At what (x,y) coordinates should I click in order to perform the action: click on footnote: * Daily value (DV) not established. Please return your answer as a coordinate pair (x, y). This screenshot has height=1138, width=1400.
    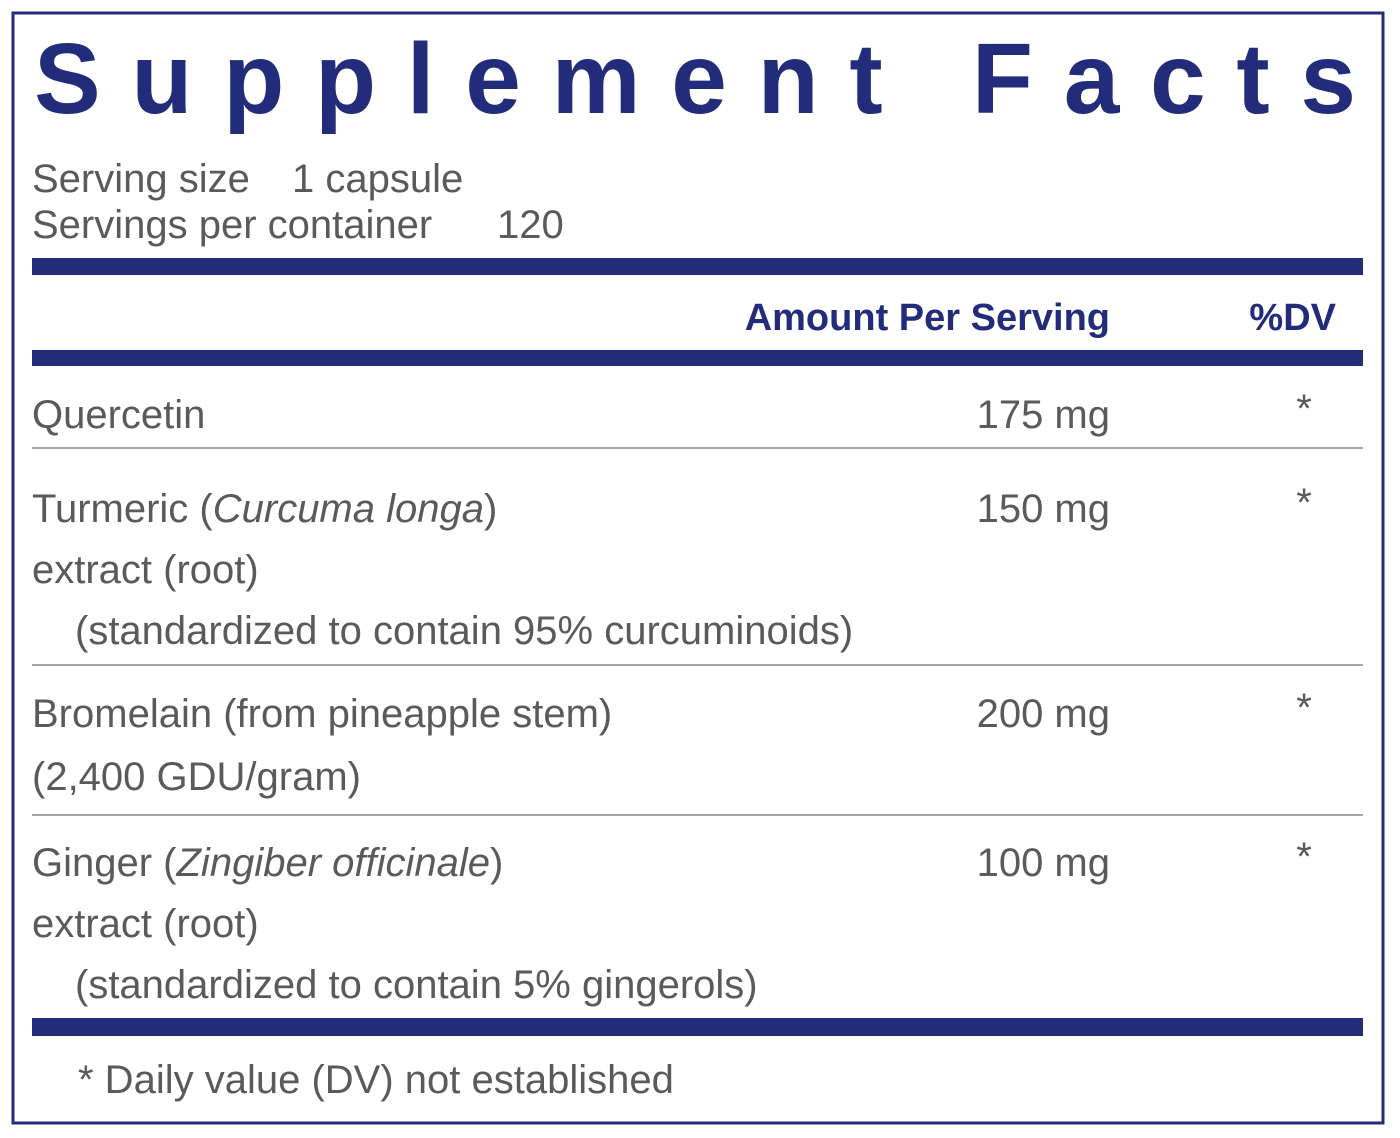
    Looking at the image, I should click on (376, 1080).